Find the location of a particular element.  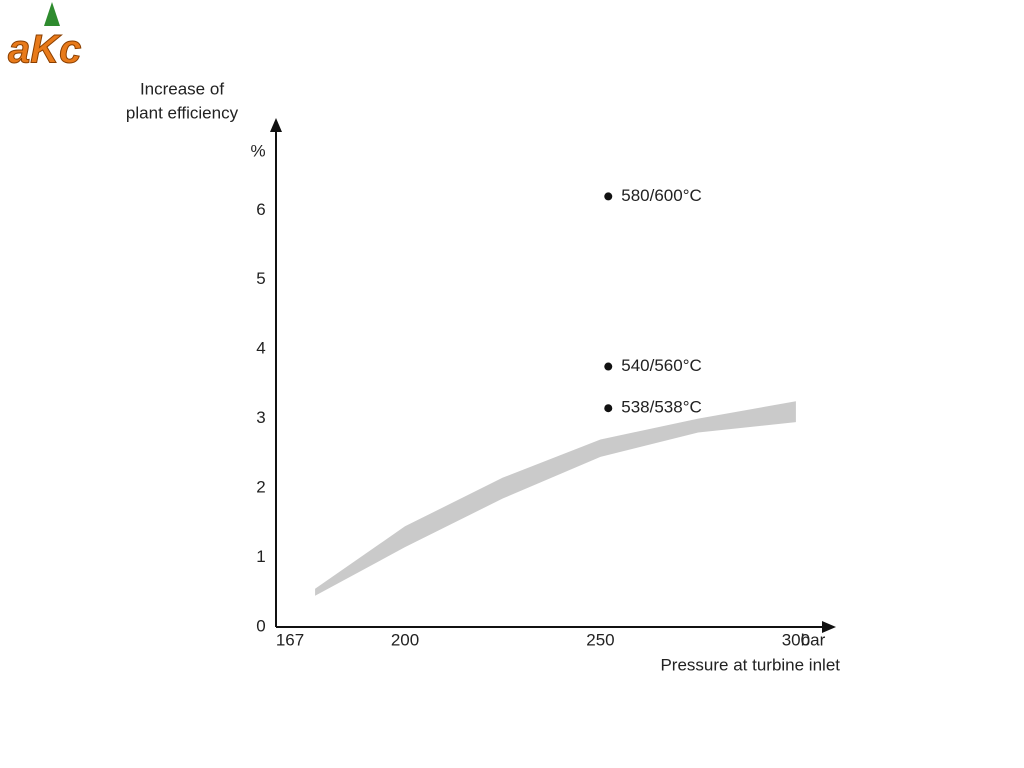

y-tick-label: 2 is located at coordinates (260, 487).